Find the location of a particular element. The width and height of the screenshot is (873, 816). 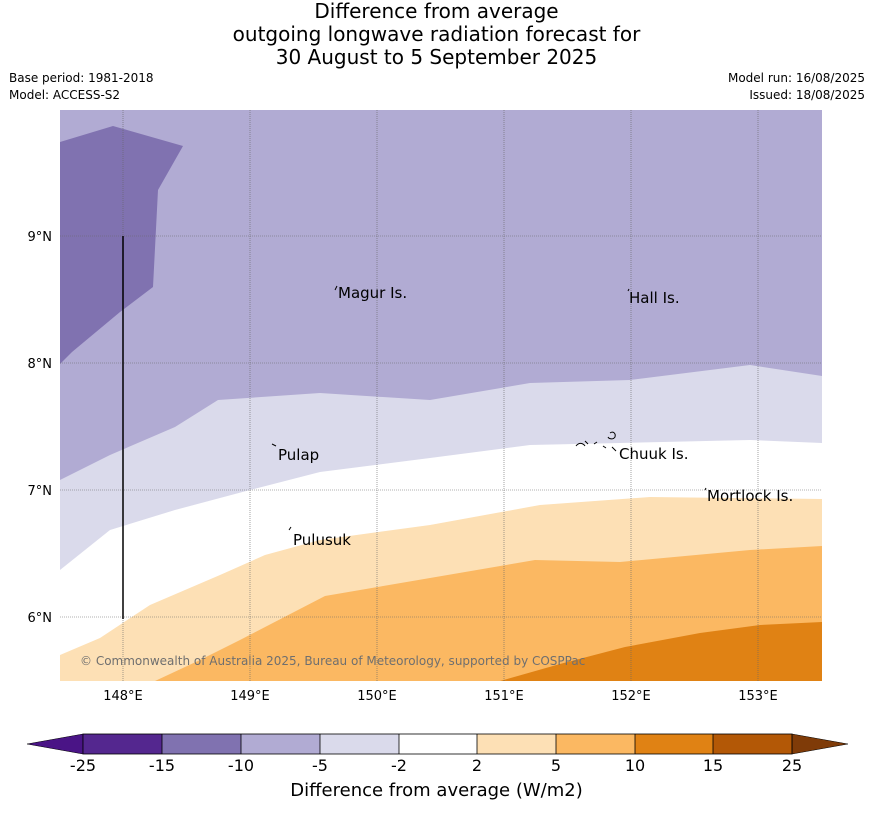

island-mortlock is located at coordinates (705, 489).